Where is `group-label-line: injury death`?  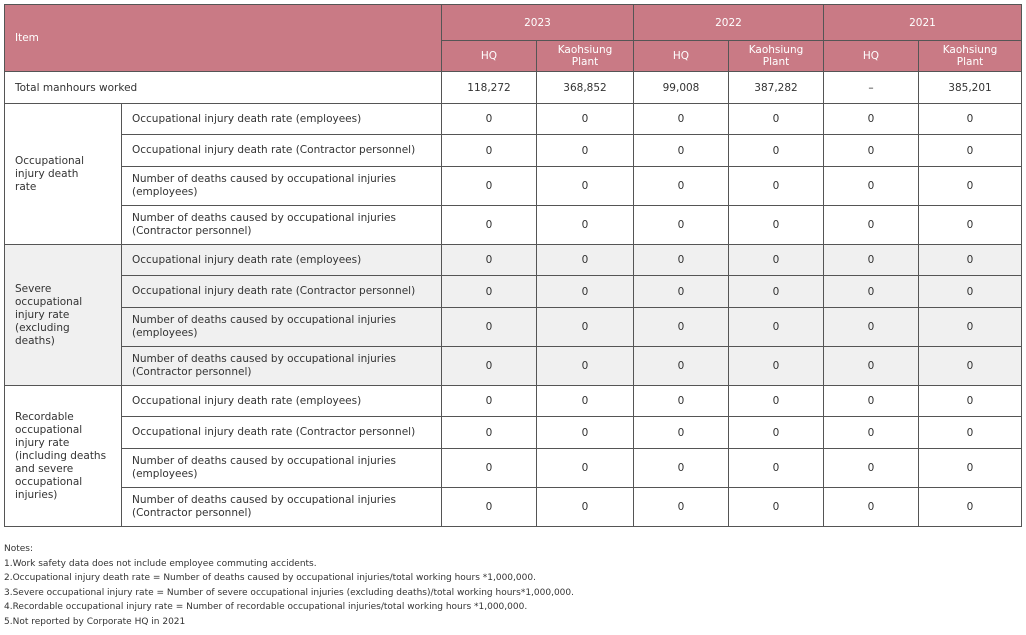 group-label-line: injury death is located at coordinates (47, 173).